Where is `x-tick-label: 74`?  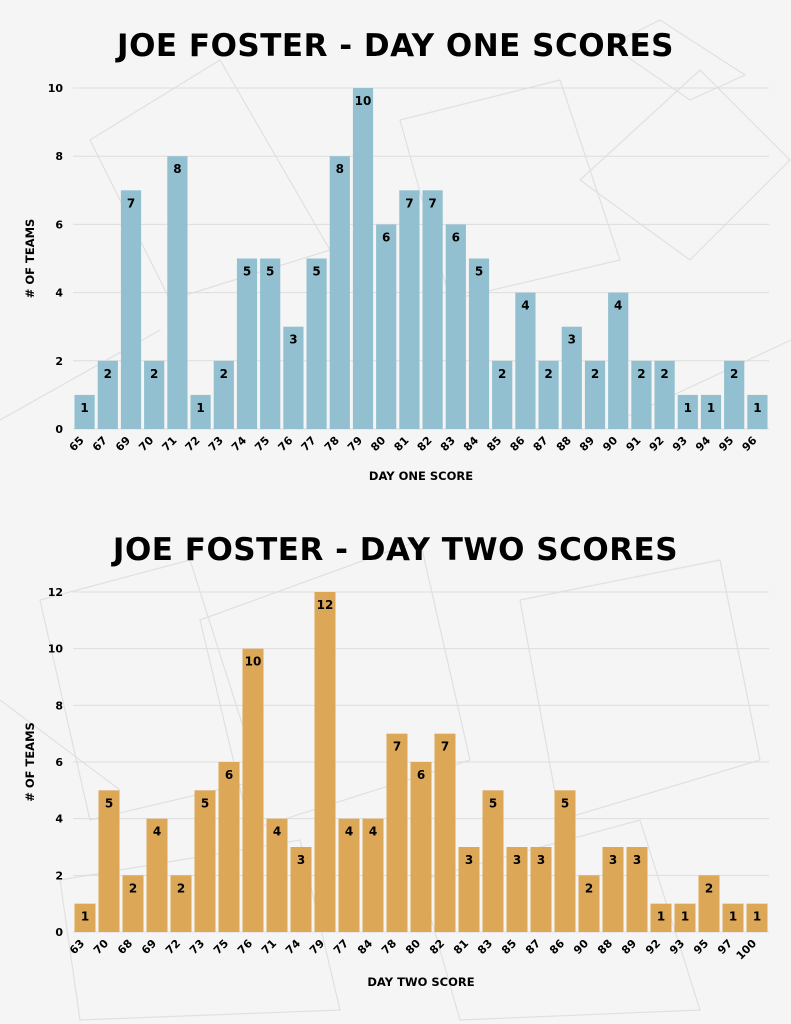 x-tick-label: 74 is located at coordinates (293, 947).